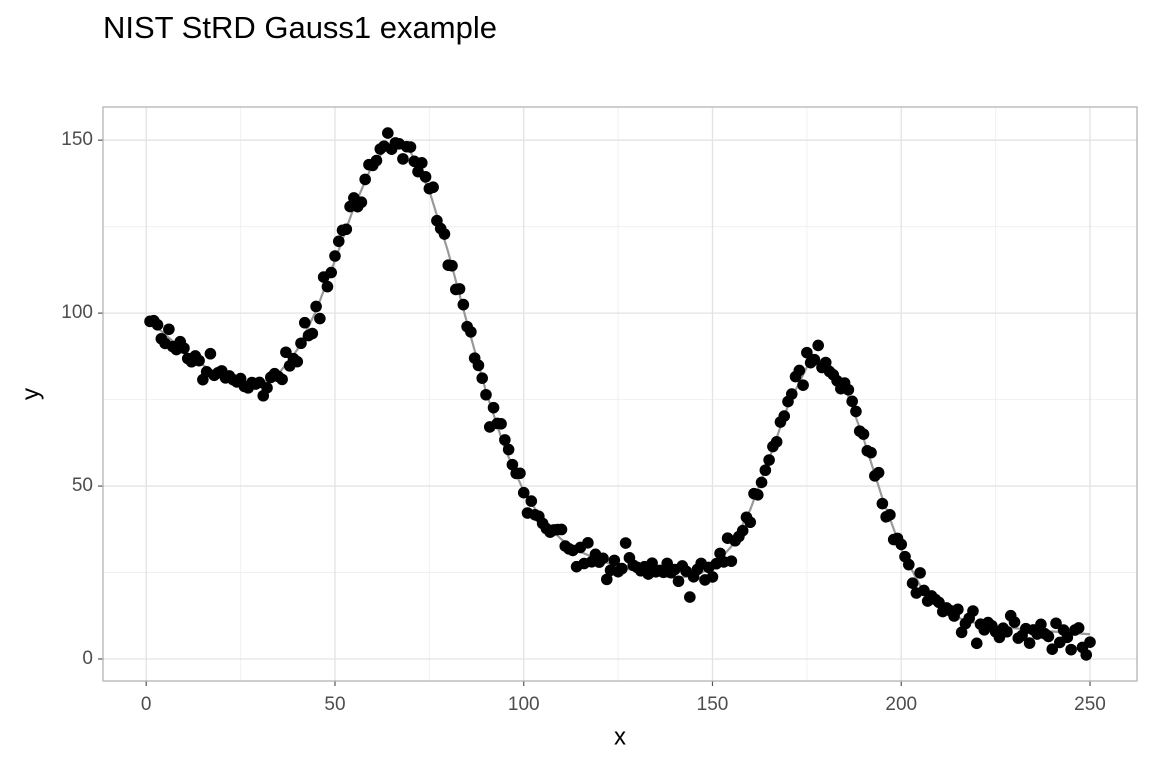  I want to click on chart-title: NIST StRD Gauss1 example, so click(300, 27).